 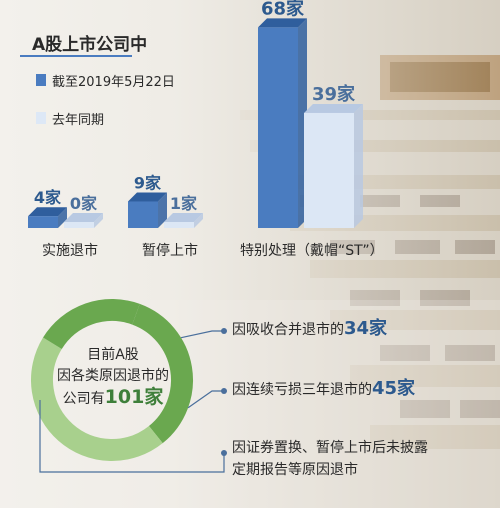 I want to click on bar-label-st-last-year: 39家, so click(x=334, y=94).